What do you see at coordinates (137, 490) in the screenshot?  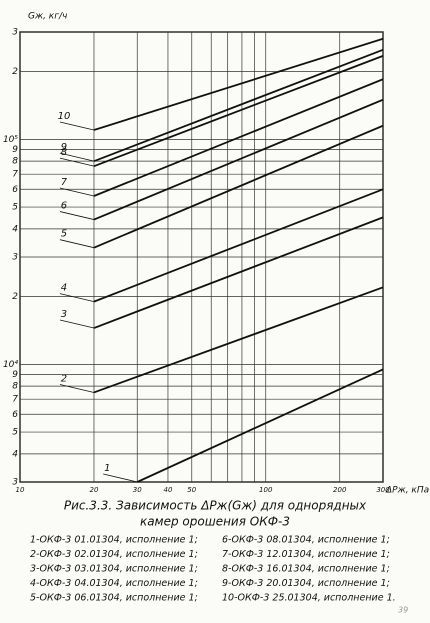 I see `x-tick-label: 30` at bounding box center [137, 490].